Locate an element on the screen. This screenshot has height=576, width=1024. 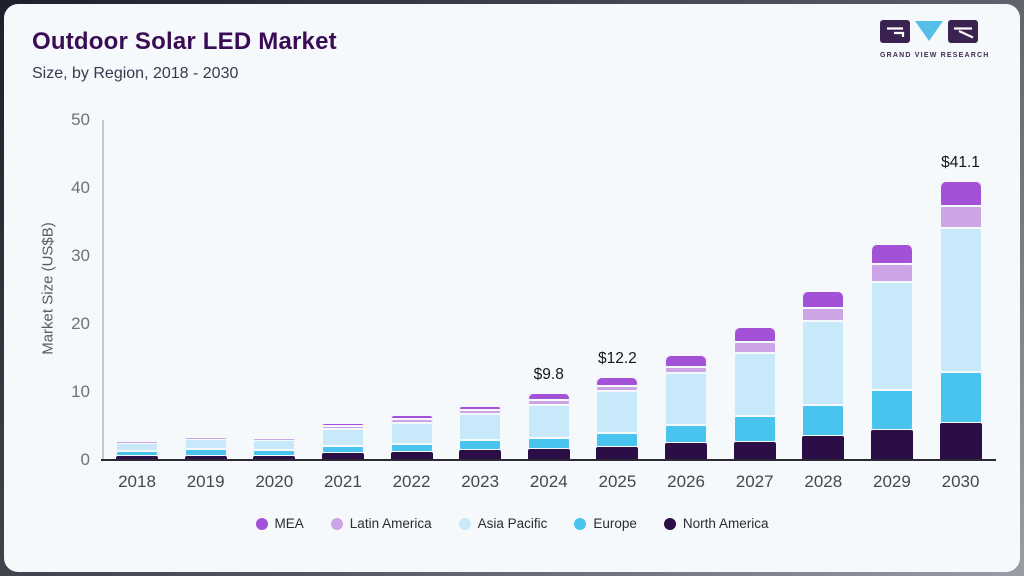
legend-item-latin-america: Latin America is located at coordinates (381, 523).